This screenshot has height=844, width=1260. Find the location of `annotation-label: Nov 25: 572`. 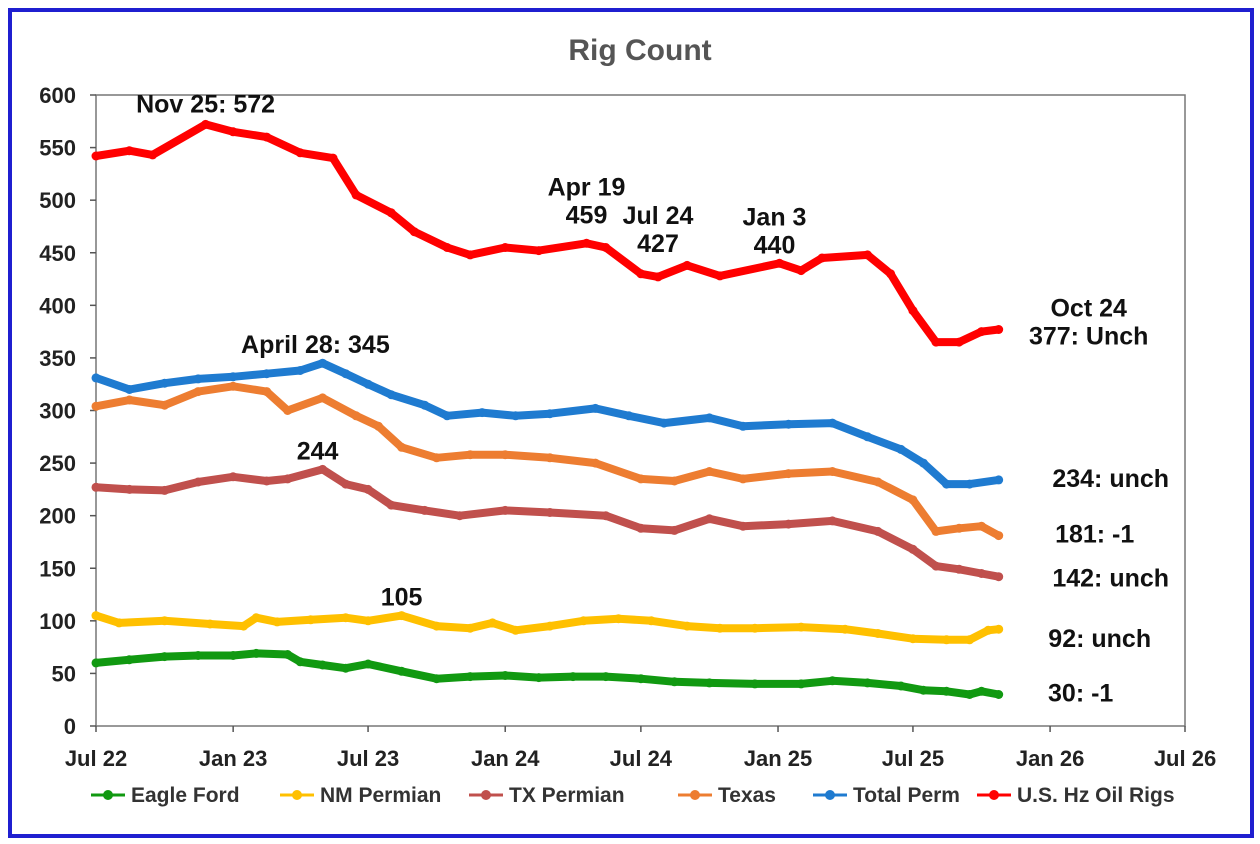

annotation-label: Nov 25: 572 is located at coordinates (205, 104).